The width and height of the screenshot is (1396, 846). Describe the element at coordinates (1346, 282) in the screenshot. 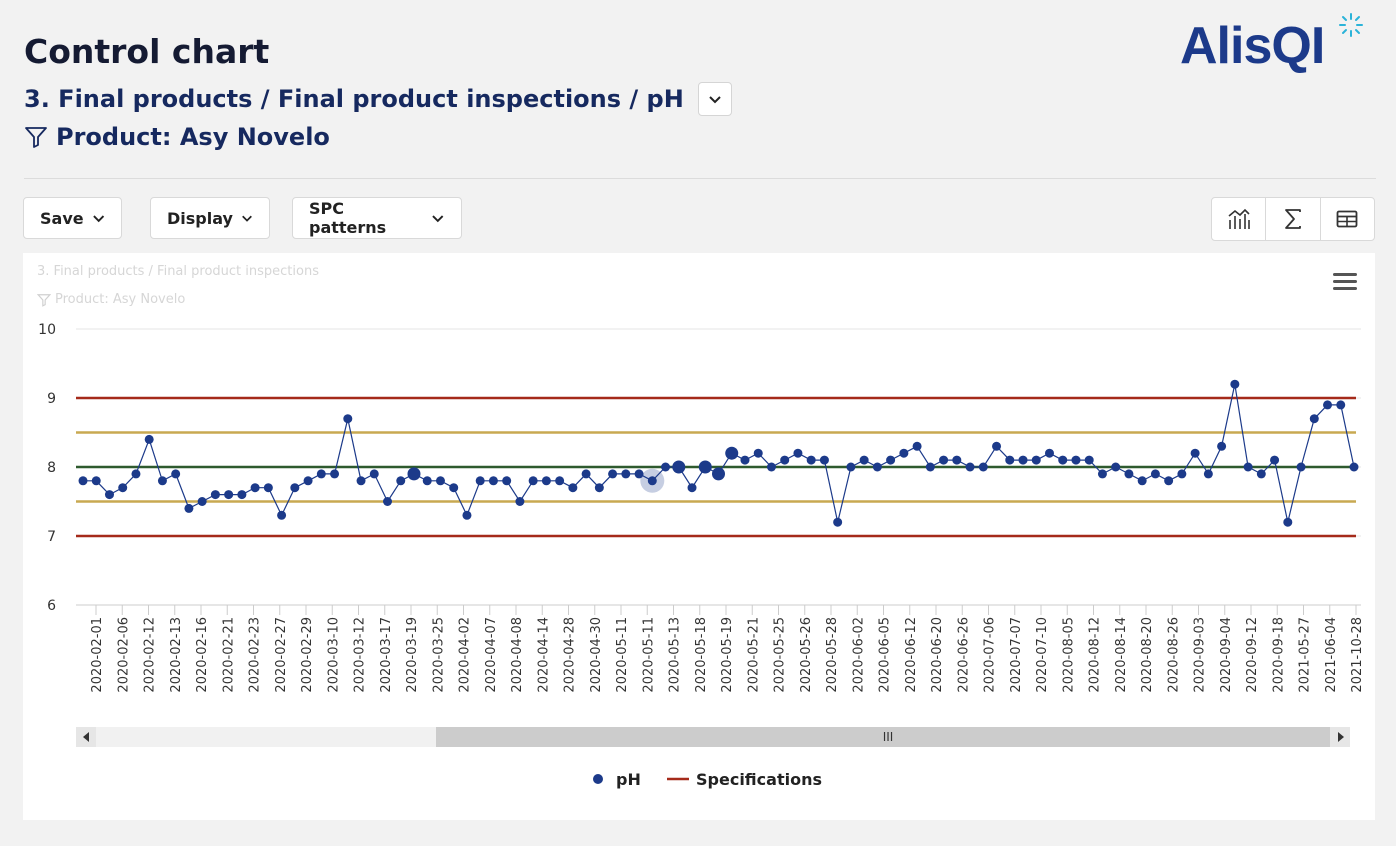

I see `chart-menu-button` at that location.